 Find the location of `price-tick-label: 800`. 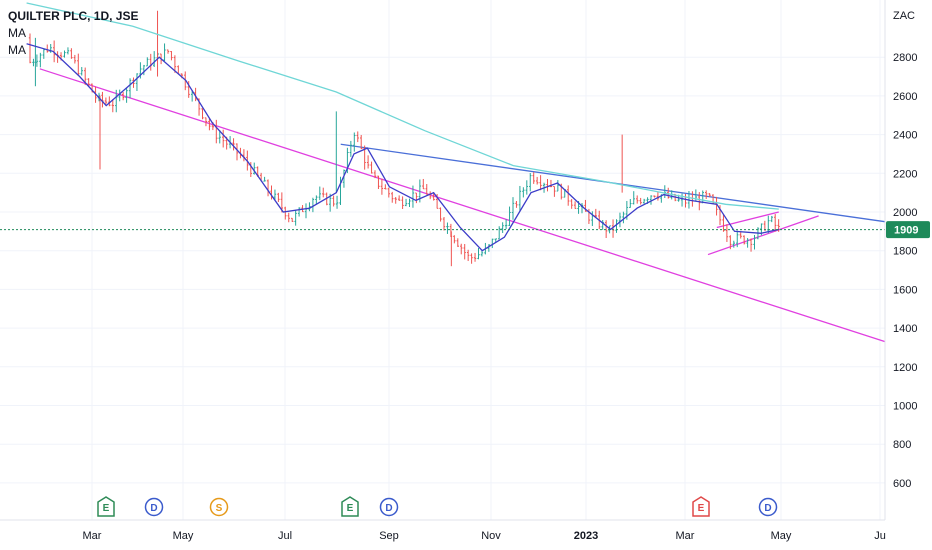

price-tick-label: 800 is located at coordinates (902, 445).